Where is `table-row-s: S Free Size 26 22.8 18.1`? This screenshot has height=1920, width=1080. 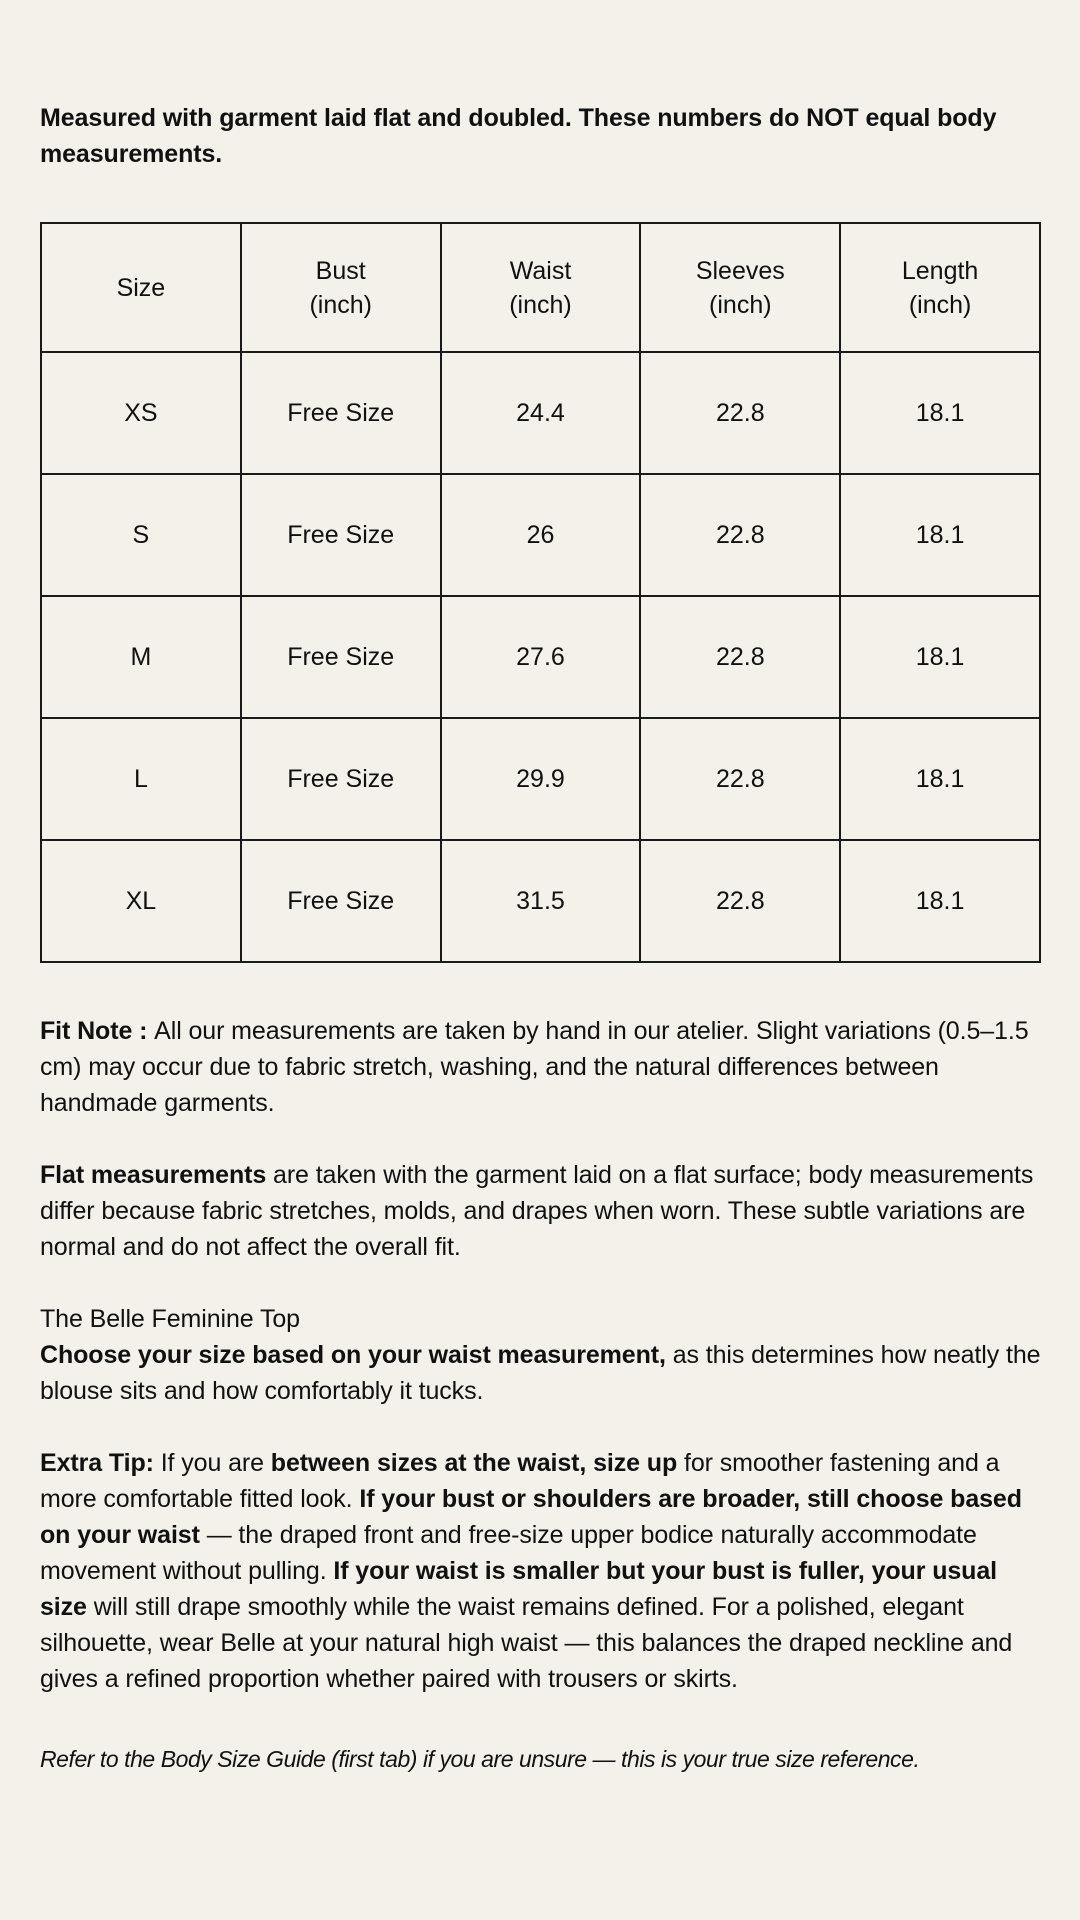 table-row-s: S Free Size 26 22.8 18.1 is located at coordinates (540, 535).